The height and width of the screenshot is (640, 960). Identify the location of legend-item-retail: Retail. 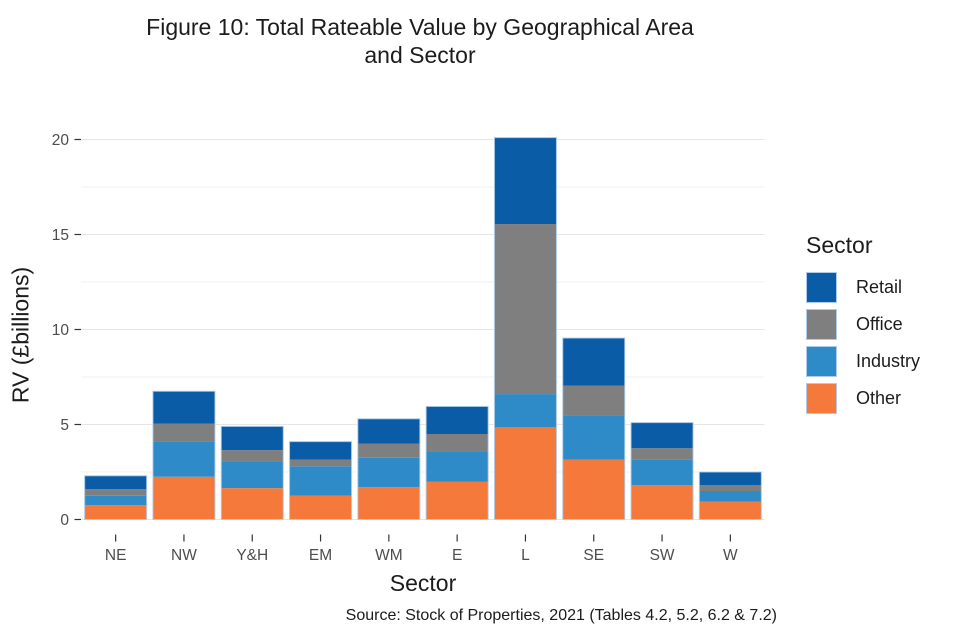
(863, 287).